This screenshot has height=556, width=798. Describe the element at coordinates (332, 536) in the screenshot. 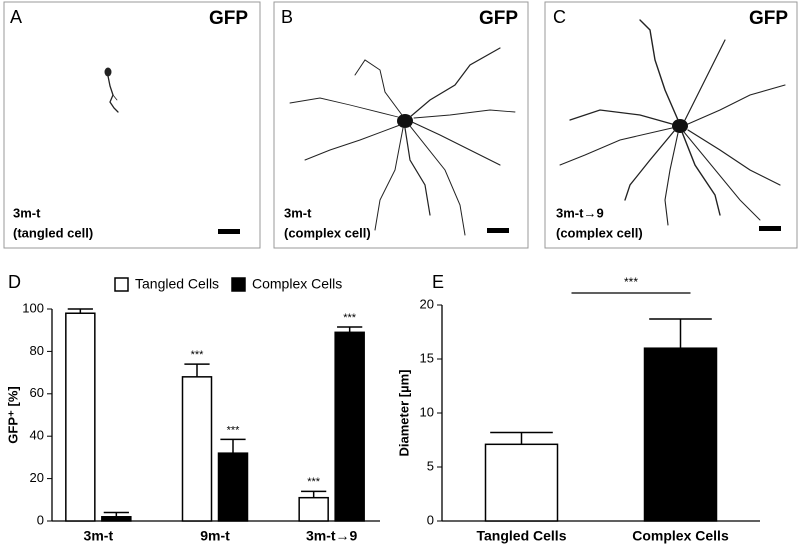

I see `x-tick-label: 3m-t→9` at that location.